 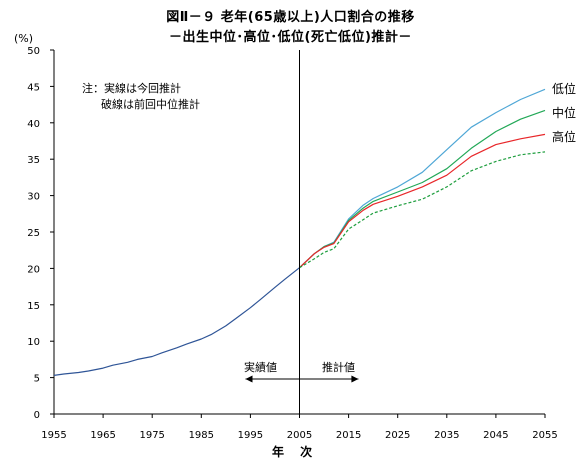 What do you see at coordinates (131, 88) in the screenshot?
I see `note-solid-line: 注：実線は今回推計` at bounding box center [131, 88].